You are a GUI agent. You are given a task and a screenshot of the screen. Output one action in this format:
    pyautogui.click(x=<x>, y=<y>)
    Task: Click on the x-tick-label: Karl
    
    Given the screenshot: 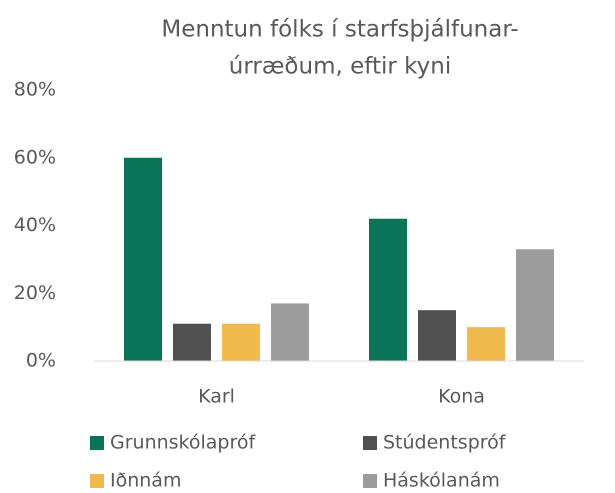 What is the action you would take?
    pyautogui.click(x=216, y=397)
    